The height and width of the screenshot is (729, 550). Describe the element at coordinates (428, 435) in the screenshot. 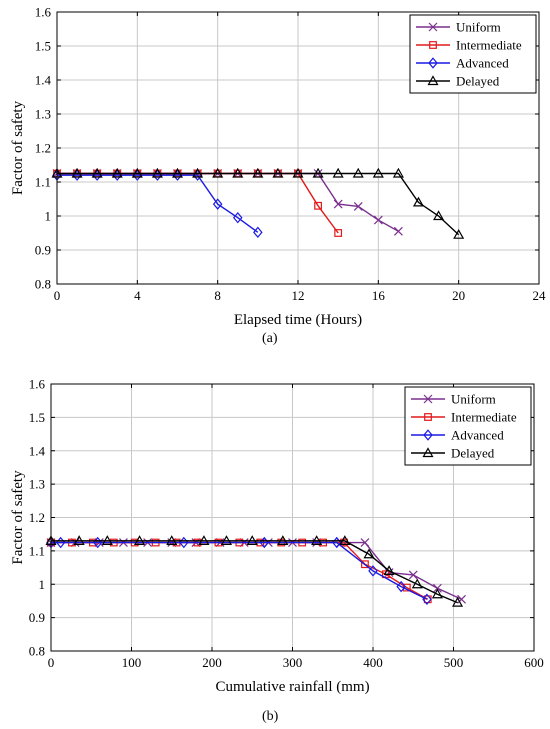

I see `legend-marker-advanced` at that location.